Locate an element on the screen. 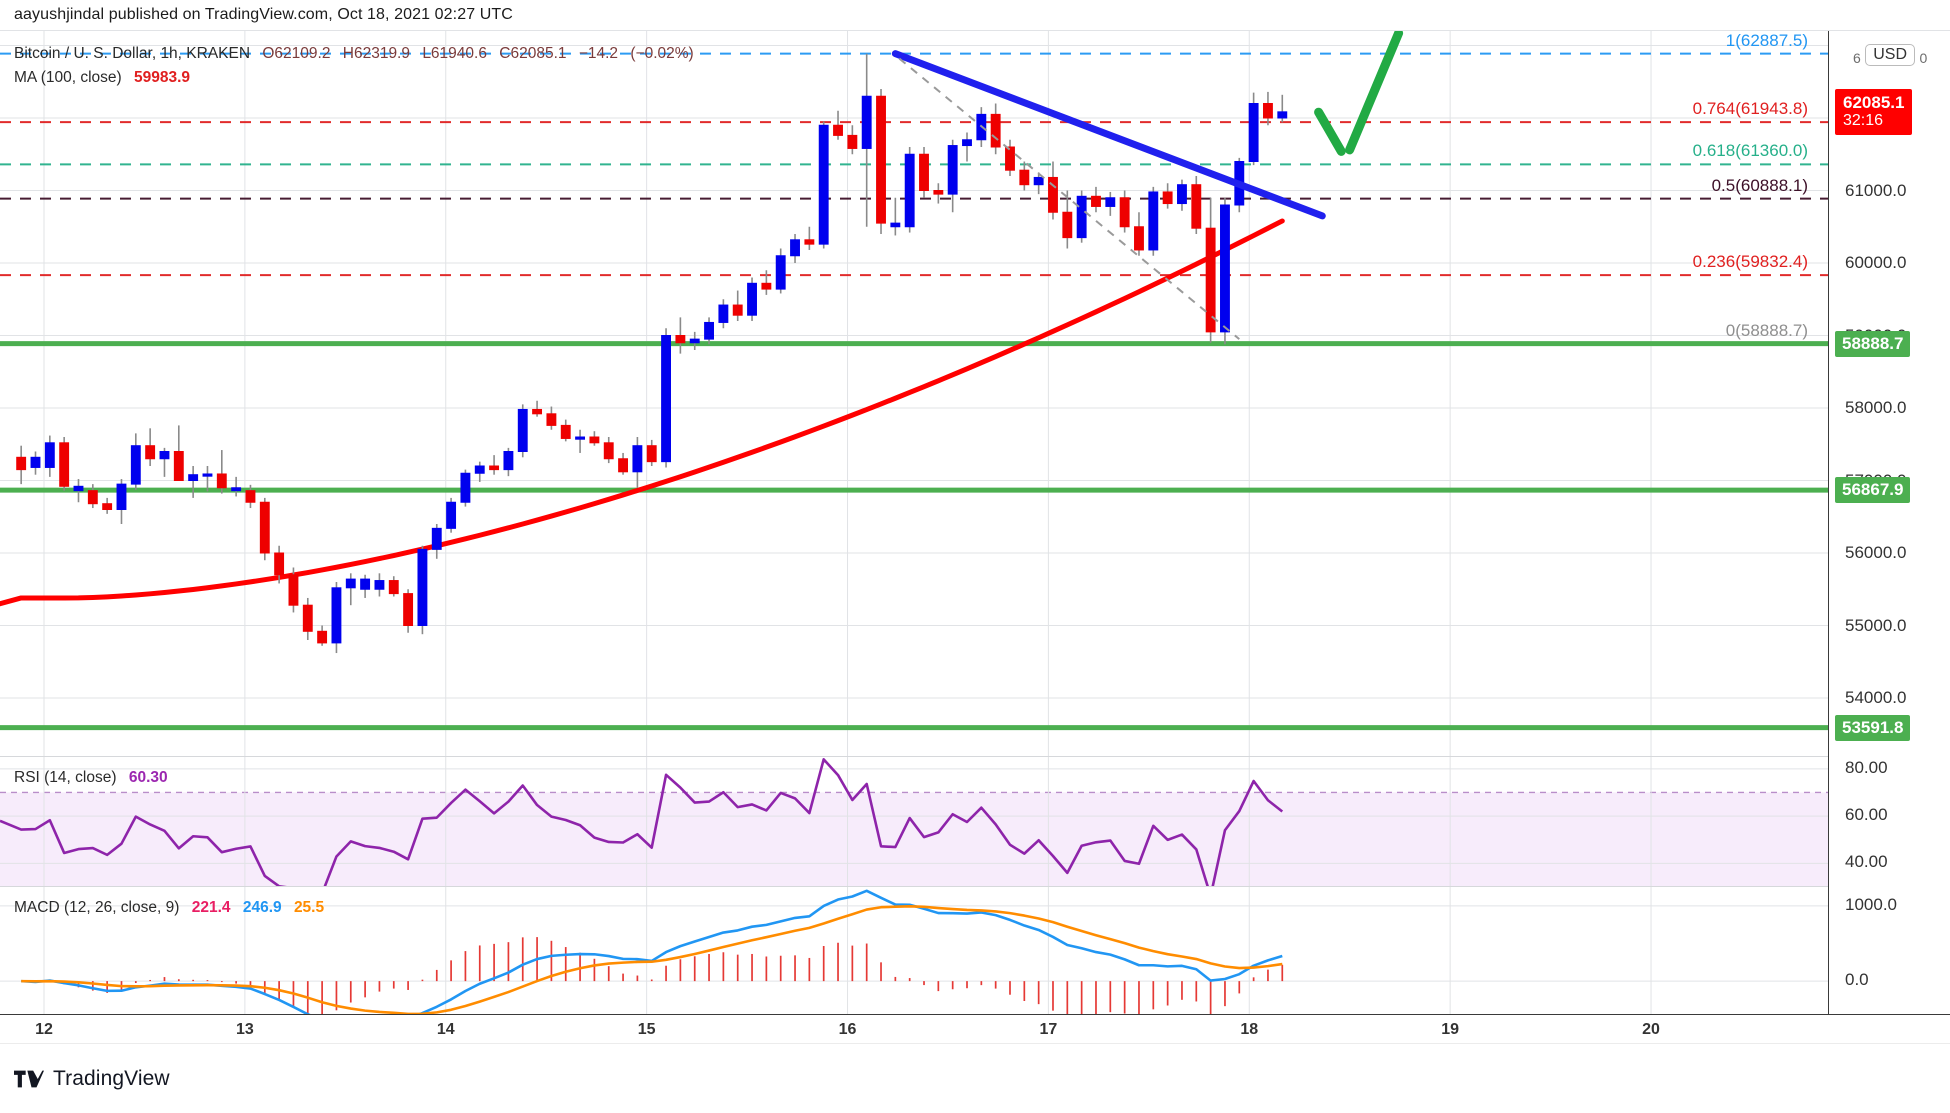 The image size is (1950, 1113). price-tick-label: 55000.0 is located at coordinates (1876, 625).